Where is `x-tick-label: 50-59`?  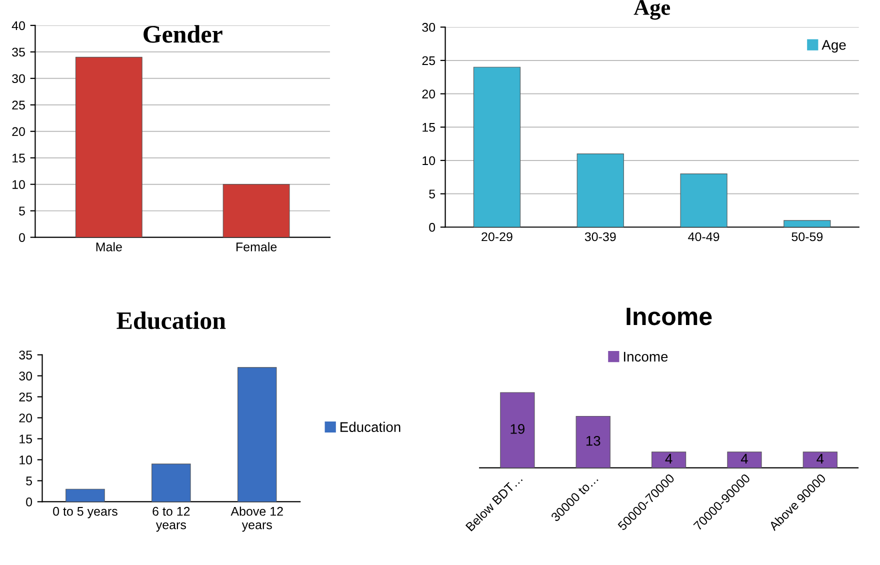 x-tick-label: 50-59 is located at coordinates (807, 237).